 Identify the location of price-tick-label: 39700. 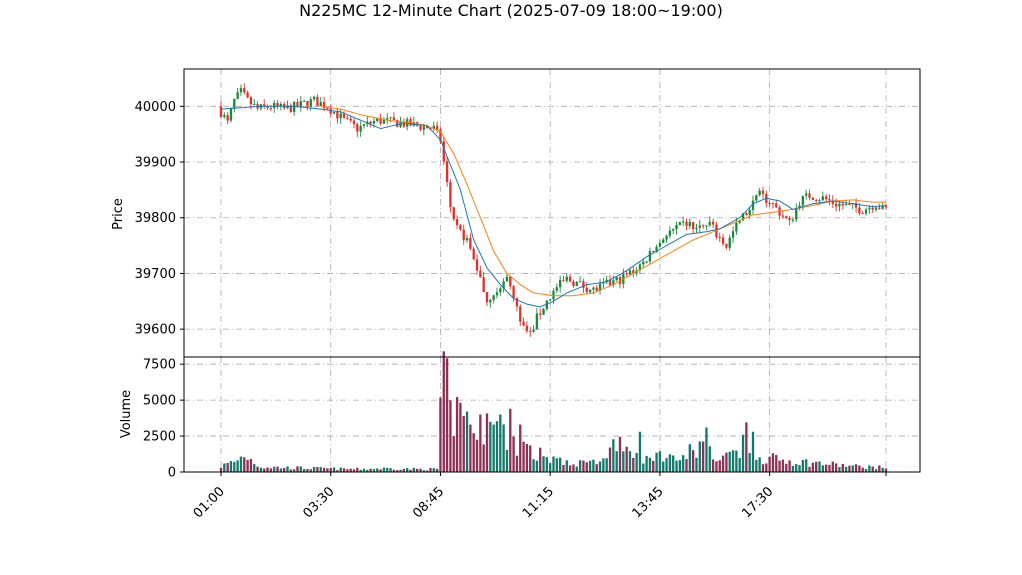
(155, 274).